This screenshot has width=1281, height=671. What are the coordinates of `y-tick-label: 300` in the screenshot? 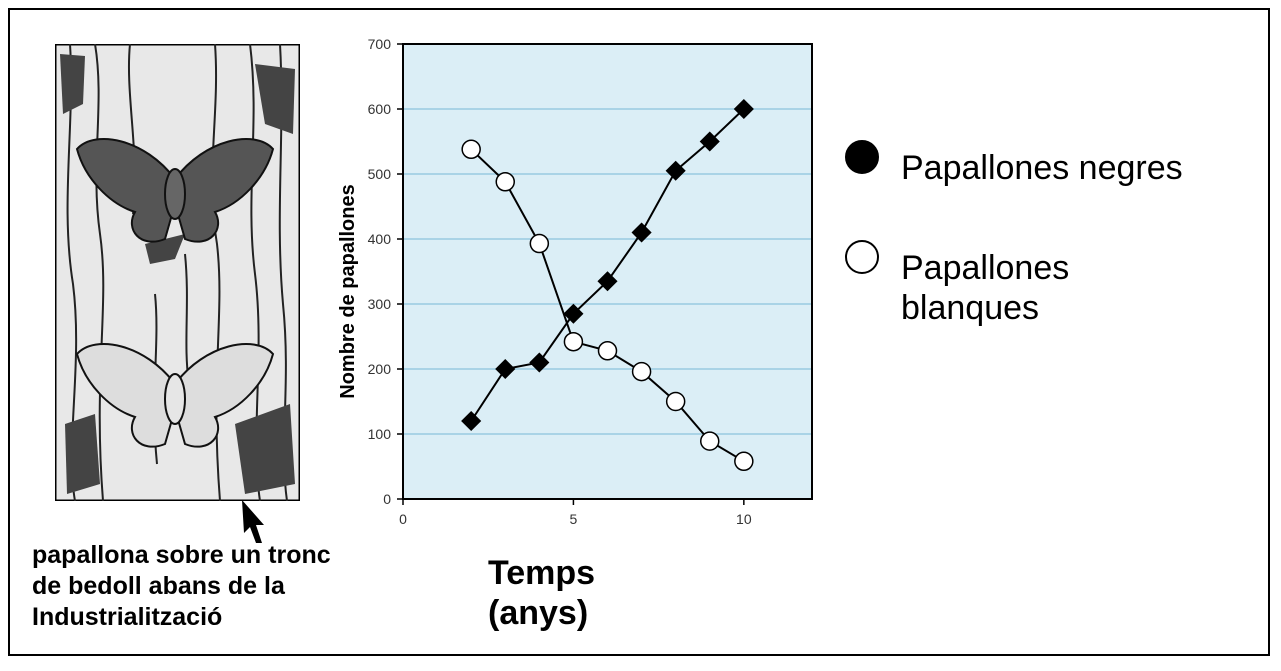 It's located at (380, 304).